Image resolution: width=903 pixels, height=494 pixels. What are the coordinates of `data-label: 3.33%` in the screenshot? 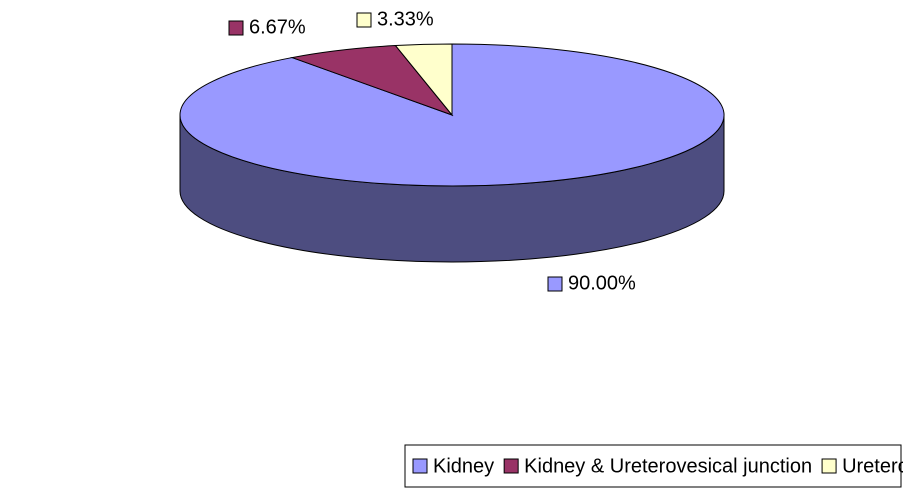 It's located at (405, 19).